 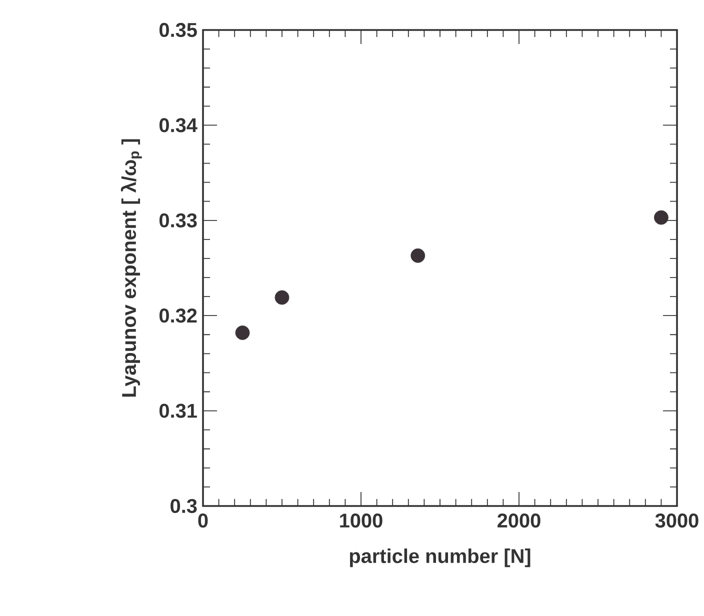 What do you see at coordinates (178, 411) in the screenshot?
I see `y-tick-label: 0.31` at bounding box center [178, 411].